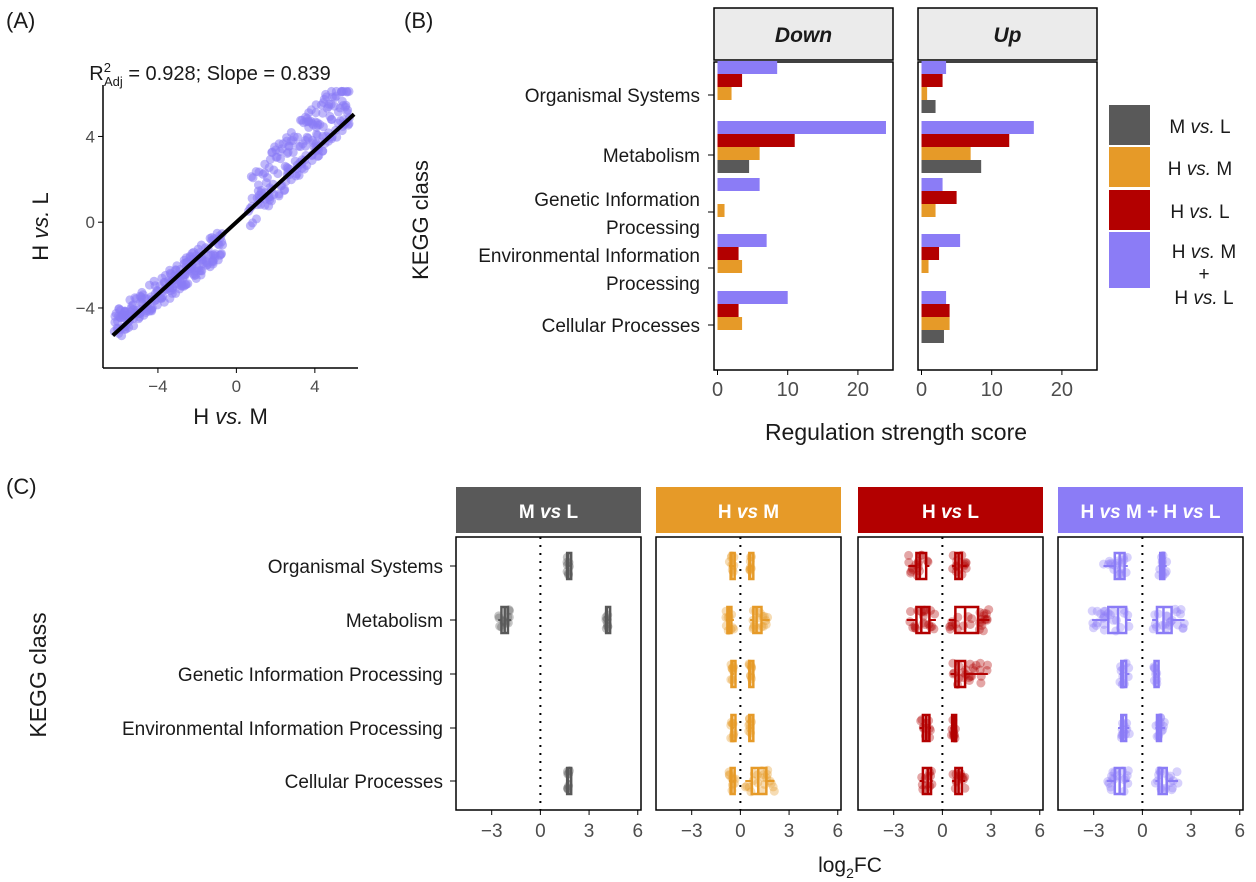  What do you see at coordinates (157, 386) in the screenshot?
I see `x-tick-label: −4` at bounding box center [157, 386].